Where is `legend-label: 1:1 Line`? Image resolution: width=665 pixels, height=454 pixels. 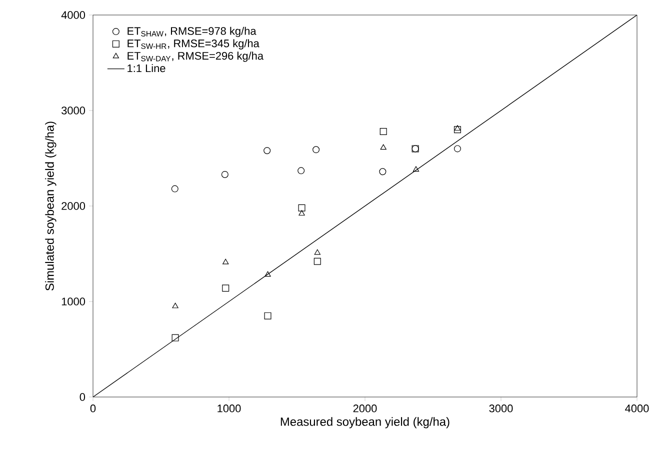
legend-label: 1:1 Line is located at coordinates (147, 68).